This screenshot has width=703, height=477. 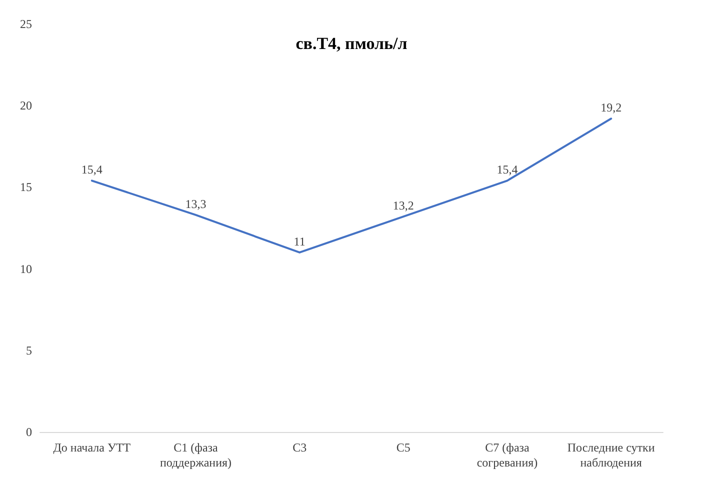 I want to click on x-tick-label: С5, so click(x=403, y=447).